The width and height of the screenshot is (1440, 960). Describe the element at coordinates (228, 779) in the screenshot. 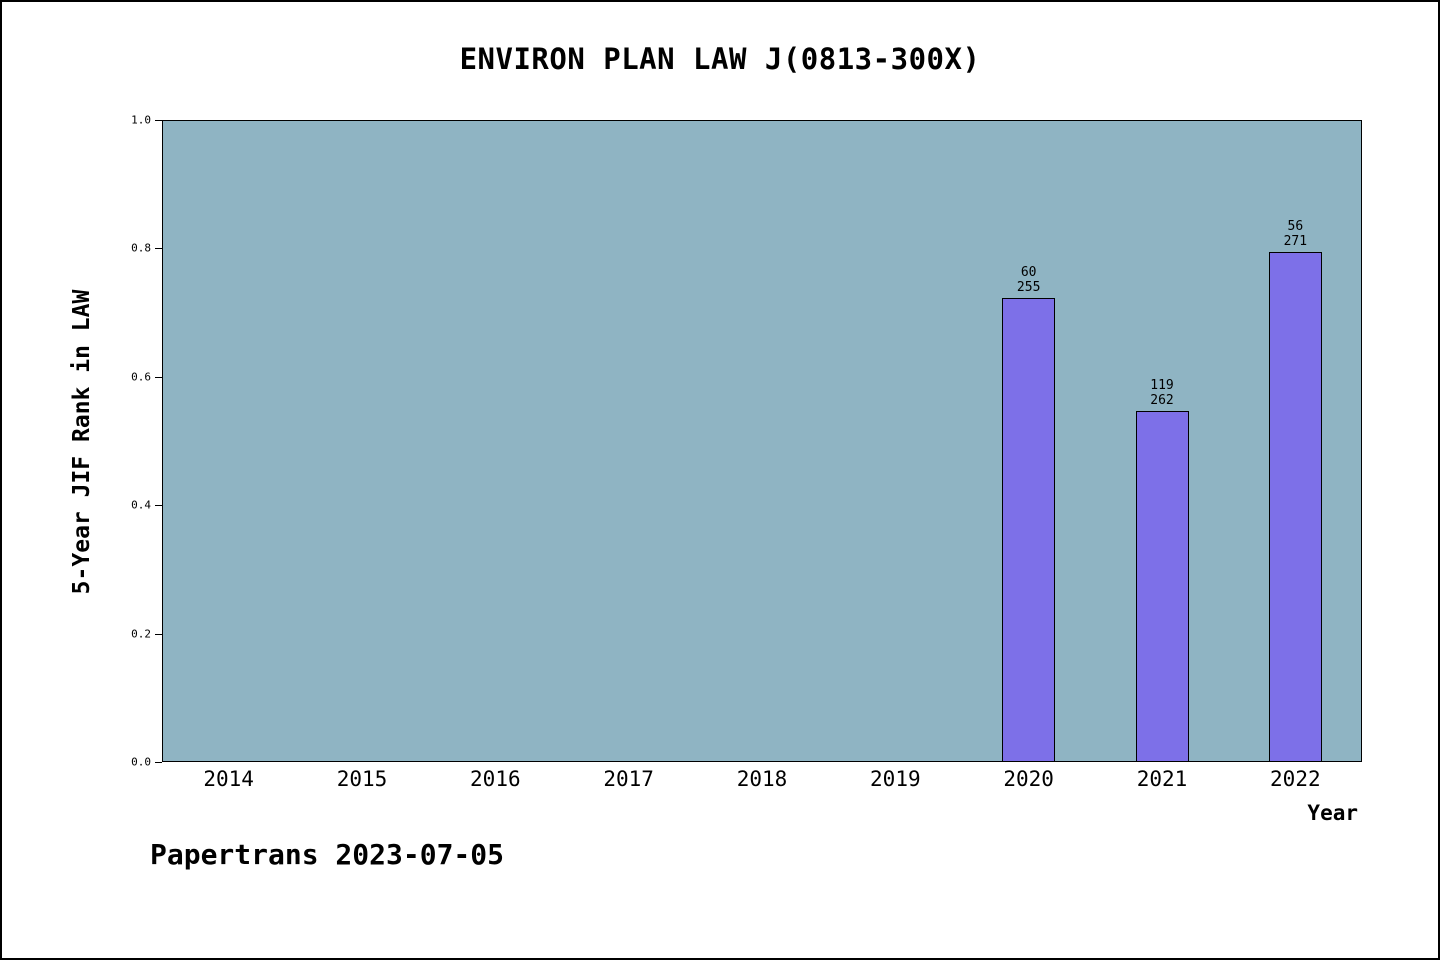

I see `x-tick-label: 2014` at that location.